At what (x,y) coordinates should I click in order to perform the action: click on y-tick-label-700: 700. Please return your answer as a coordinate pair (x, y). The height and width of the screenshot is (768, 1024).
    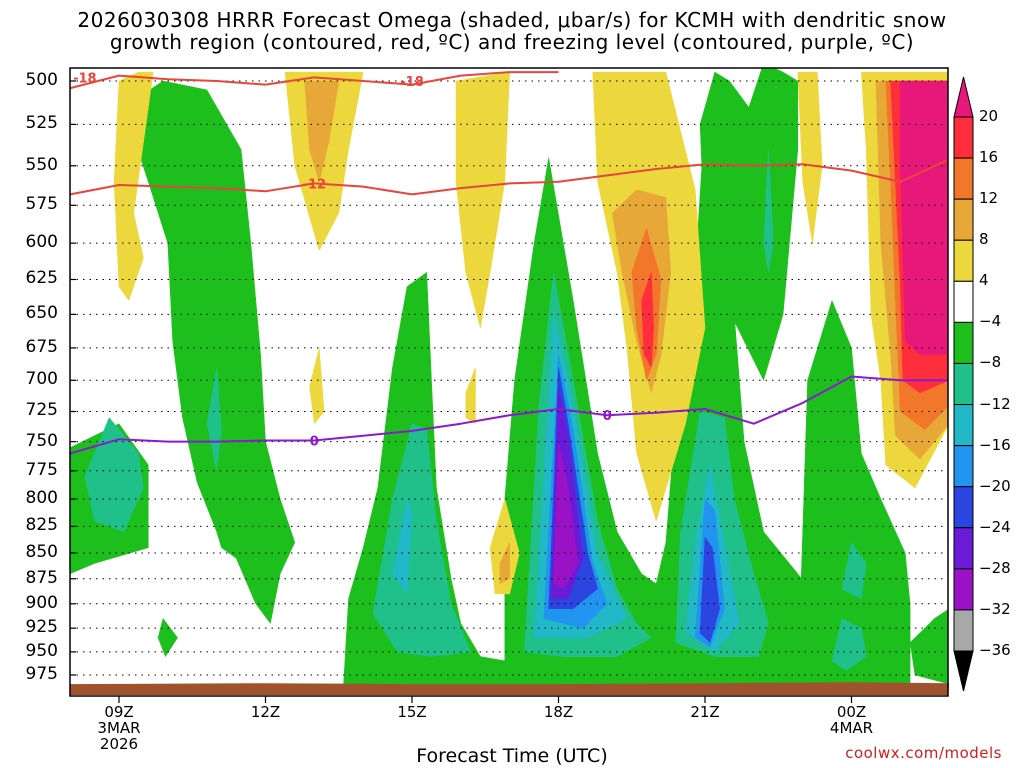
    Looking at the image, I should click on (41, 379).